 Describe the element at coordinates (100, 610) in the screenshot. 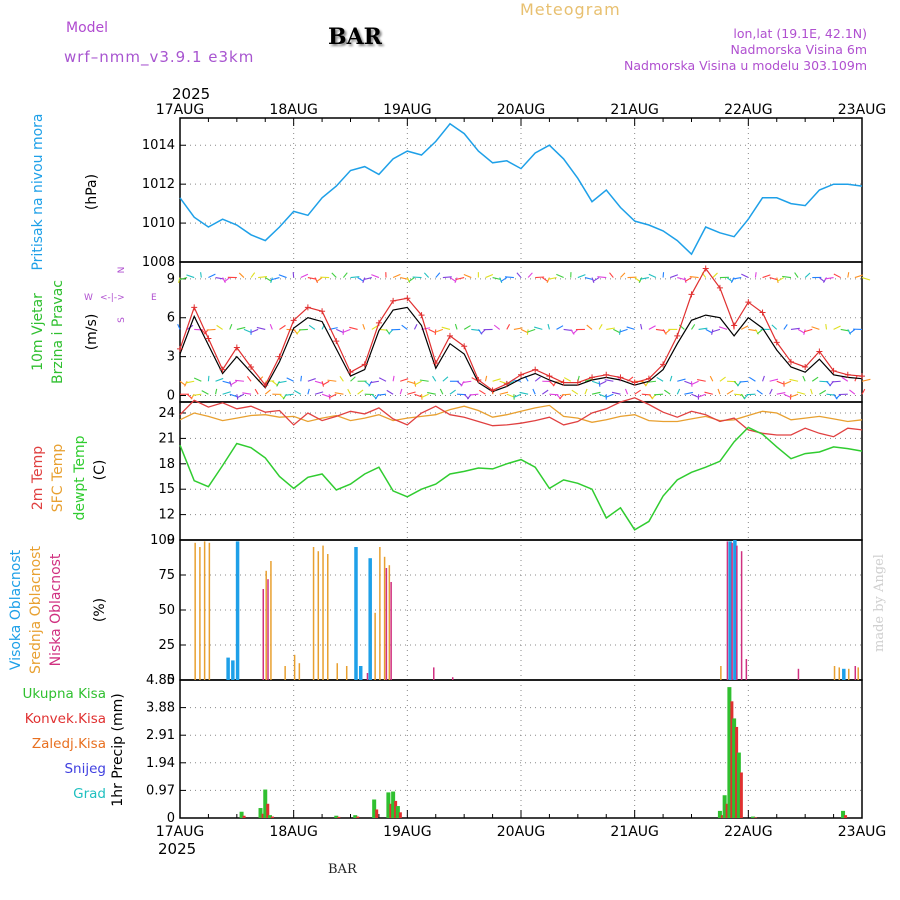

I see `cloud-unit-label: (%)` at that location.